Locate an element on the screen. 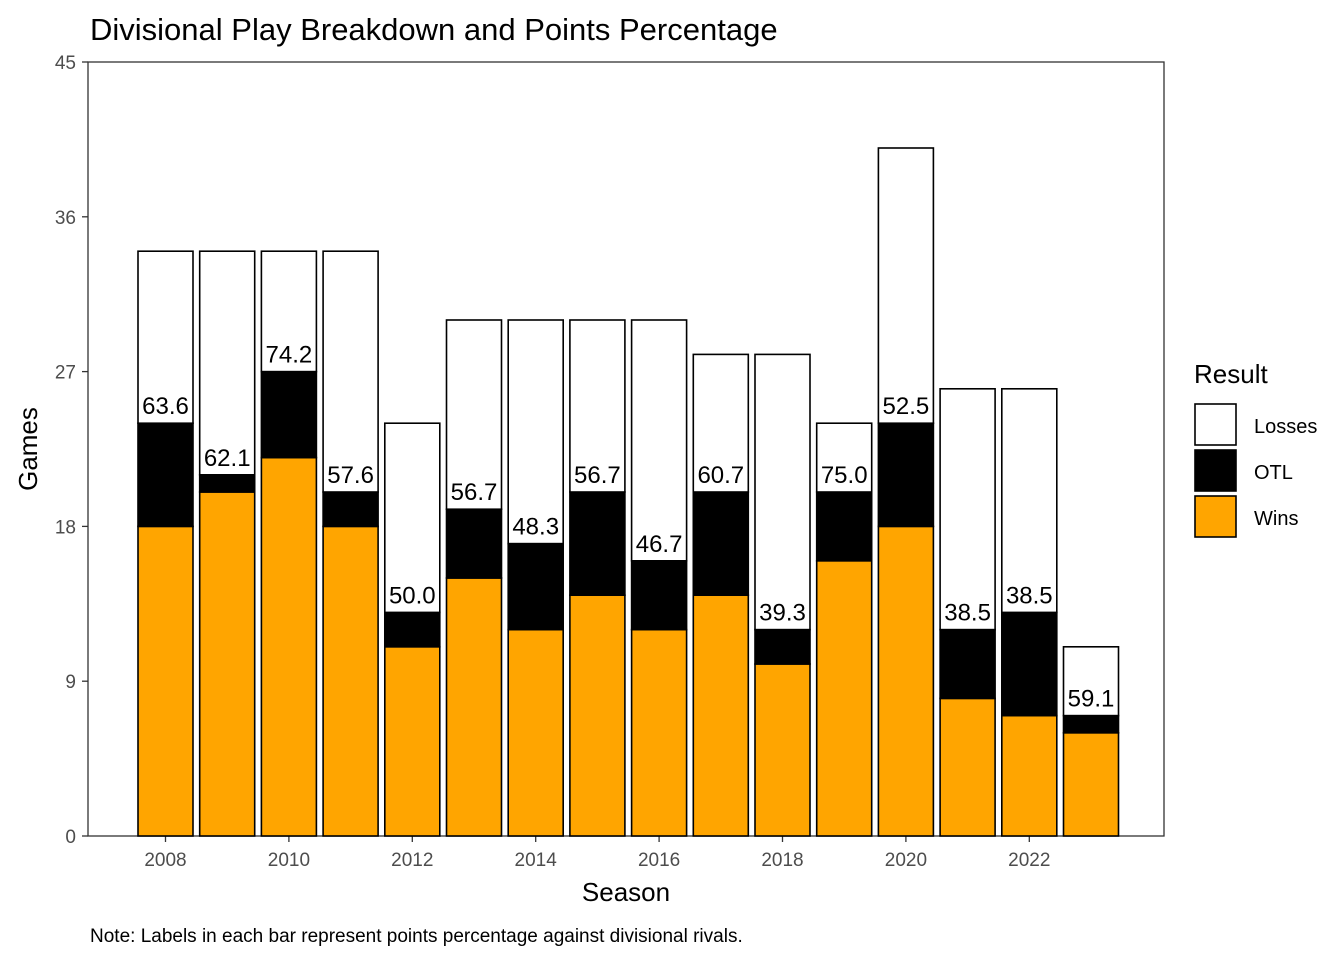 The width and height of the screenshot is (1344, 965). bar-label-2013: 56.7 is located at coordinates (474, 492).